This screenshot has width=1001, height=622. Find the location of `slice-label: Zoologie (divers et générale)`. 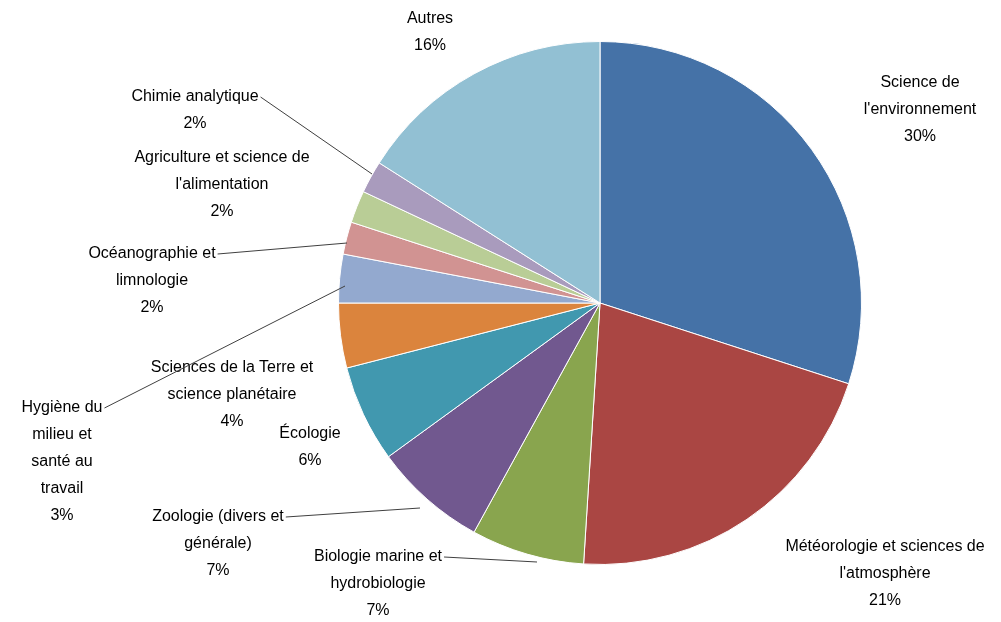

slice-label: Zoologie (divers et générale) is located at coordinates (218, 529).